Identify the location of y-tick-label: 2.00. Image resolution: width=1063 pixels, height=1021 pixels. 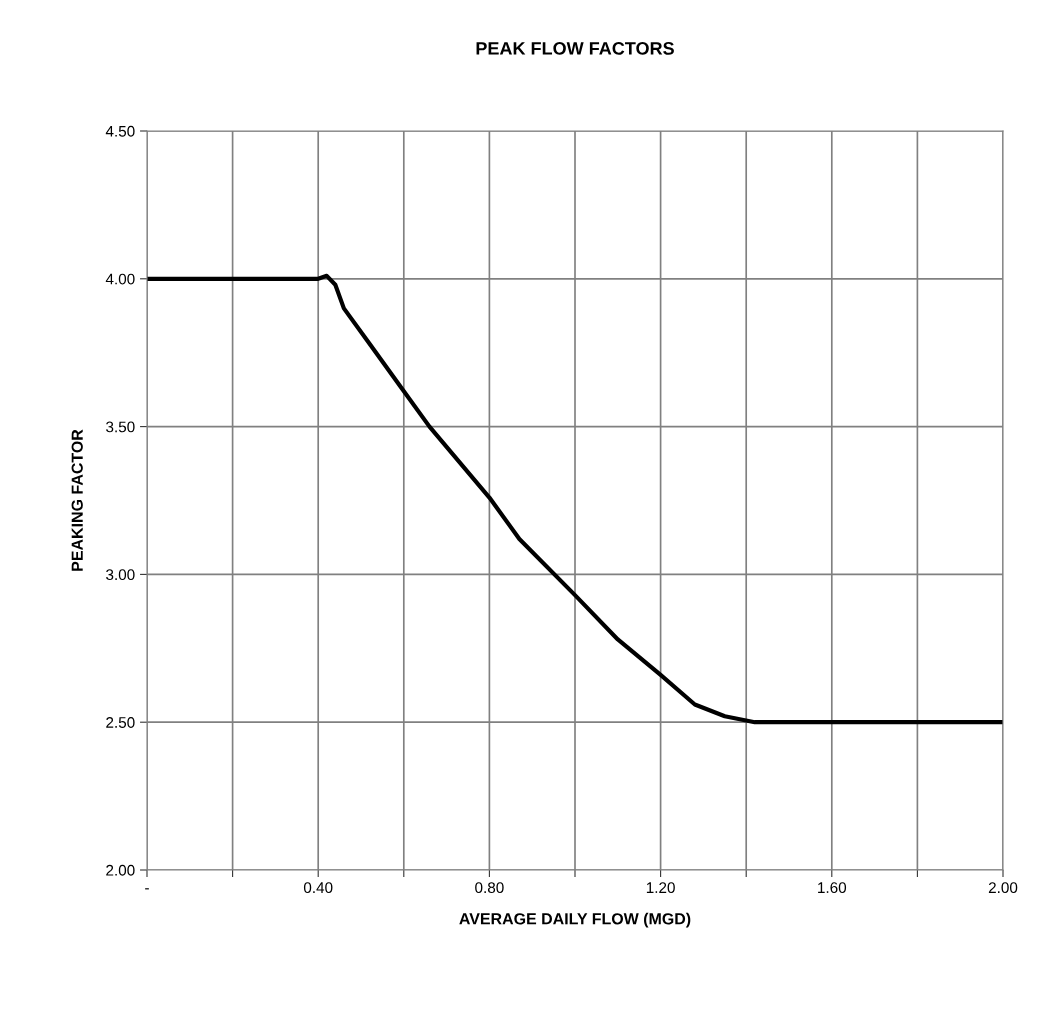
(120, 870).